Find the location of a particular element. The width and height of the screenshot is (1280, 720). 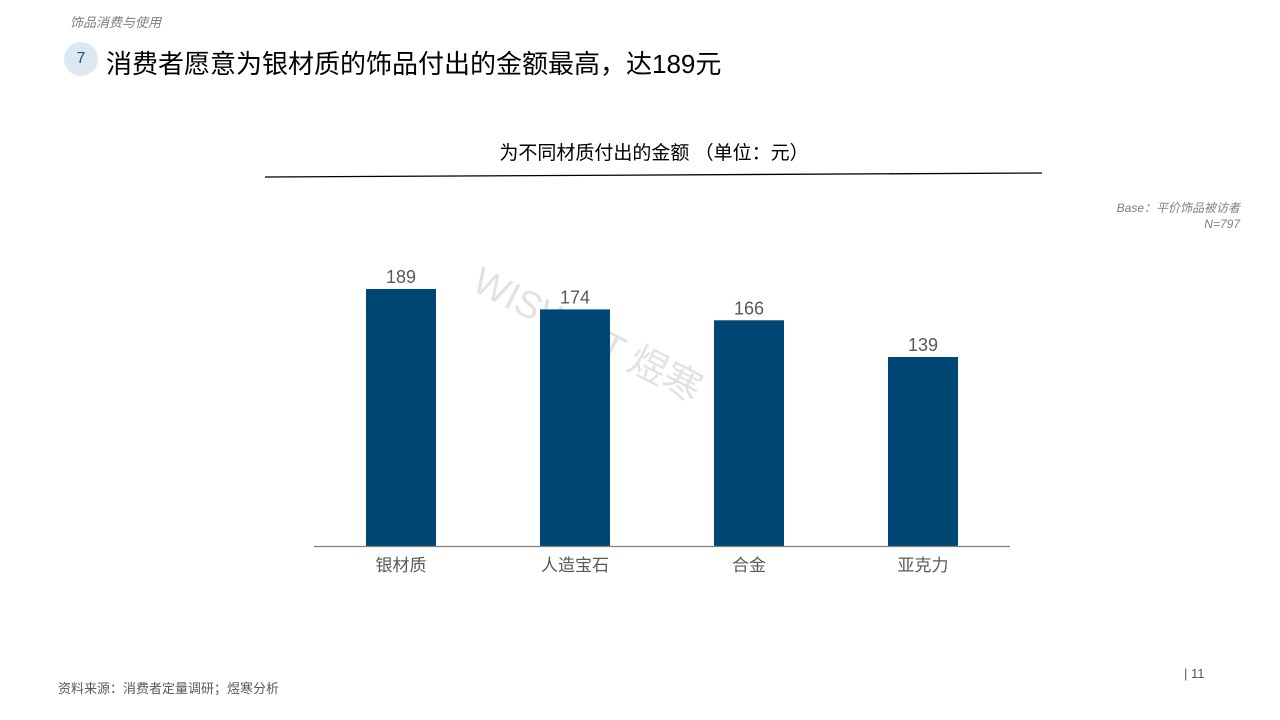

page-number: | 11 is located at coordinates (1194, 673).